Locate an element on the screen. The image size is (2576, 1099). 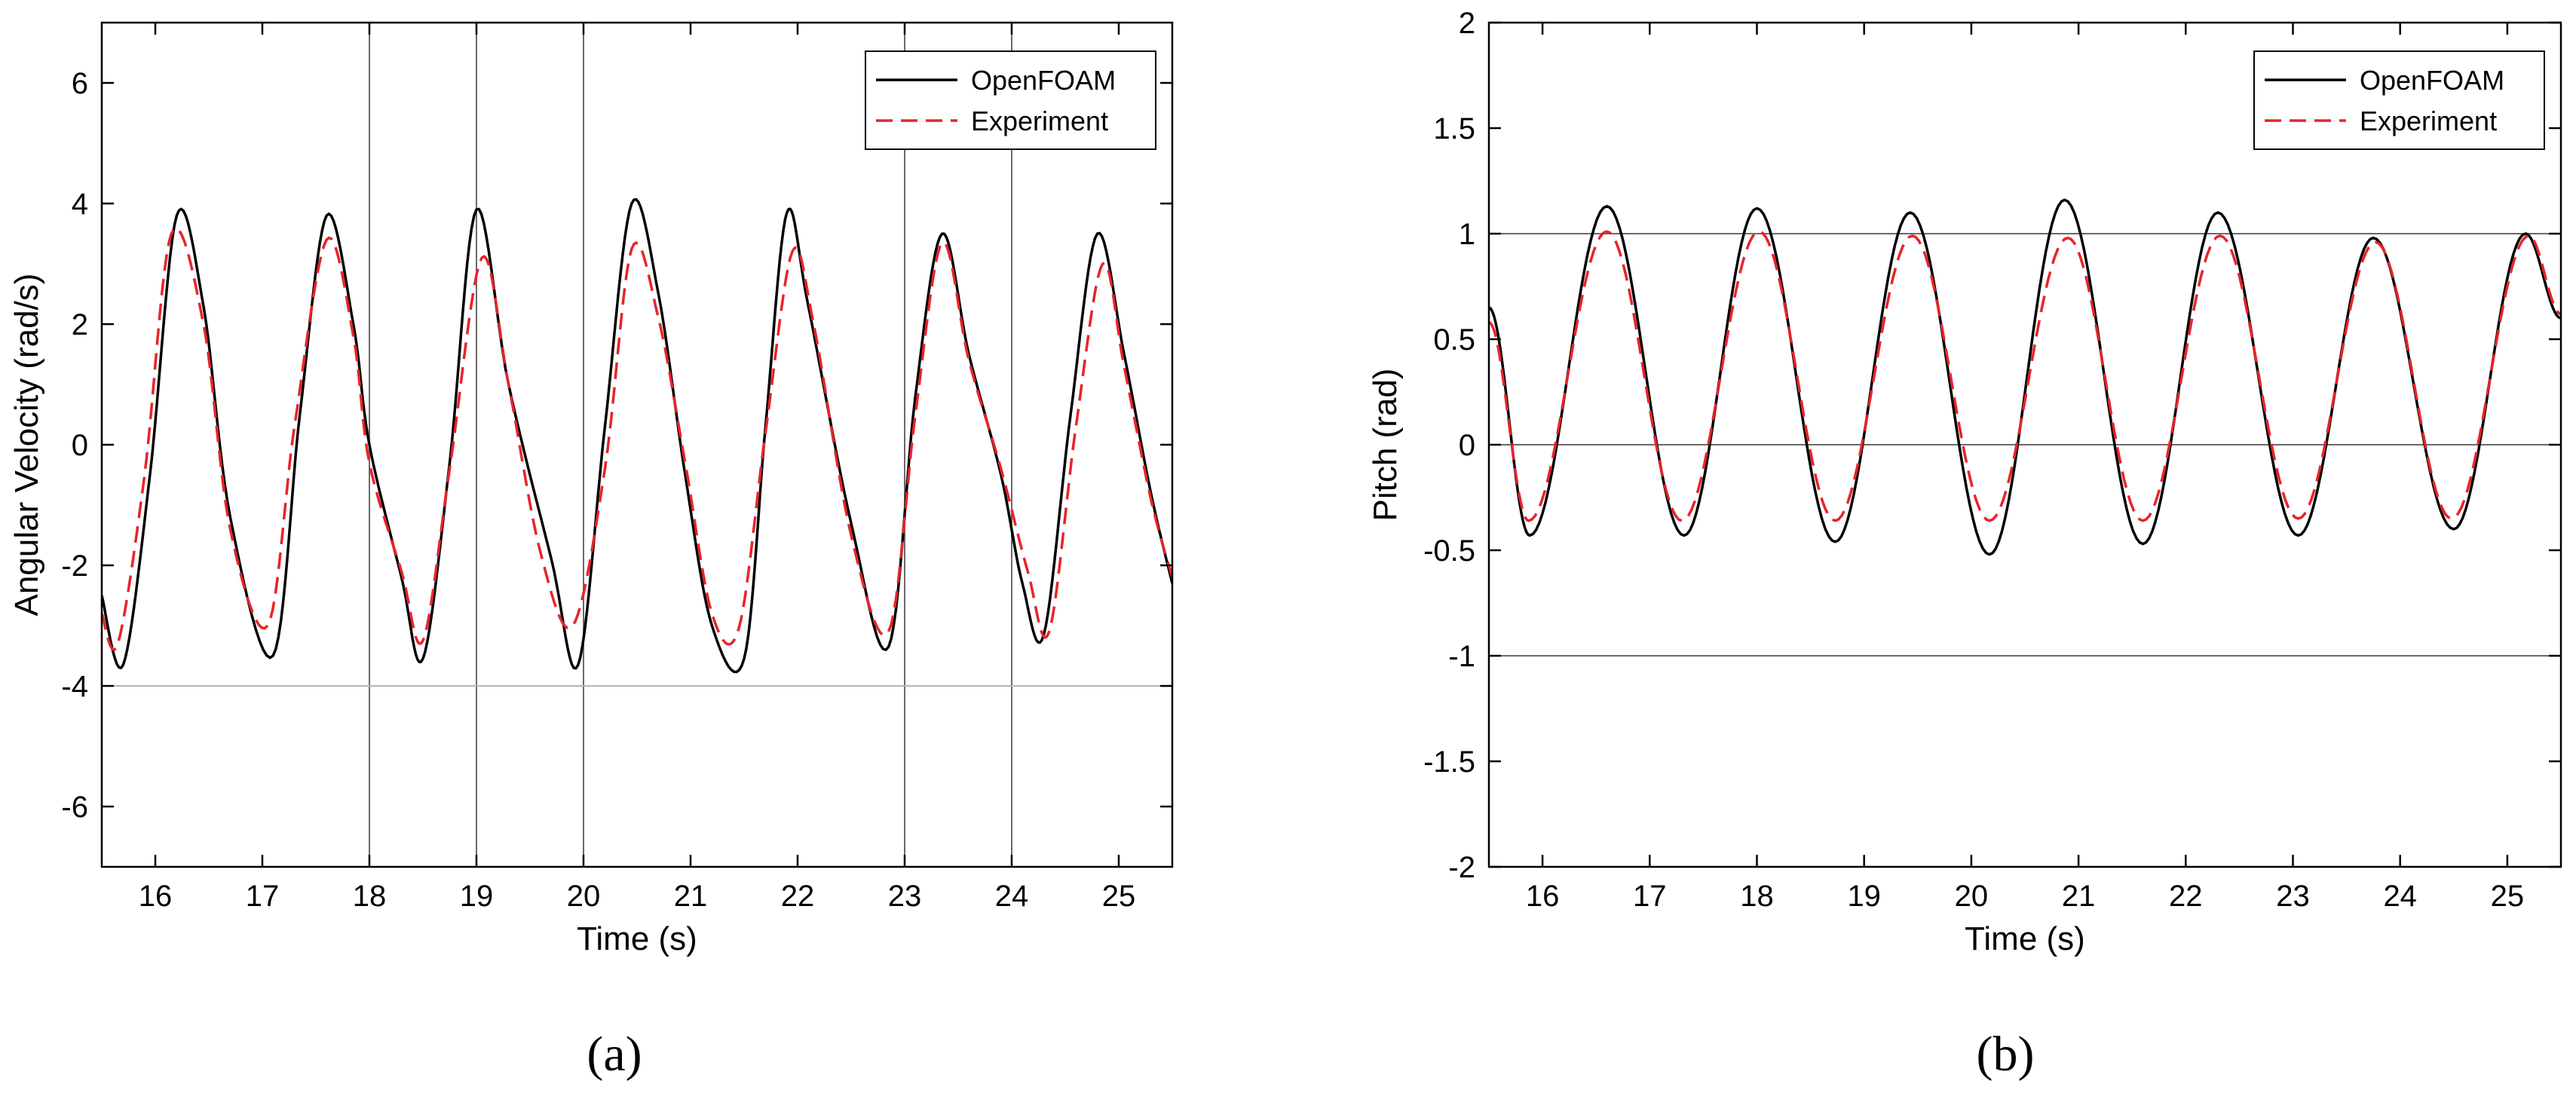
y-tick-label: -1.5 is located at coordinates (1449, 762).